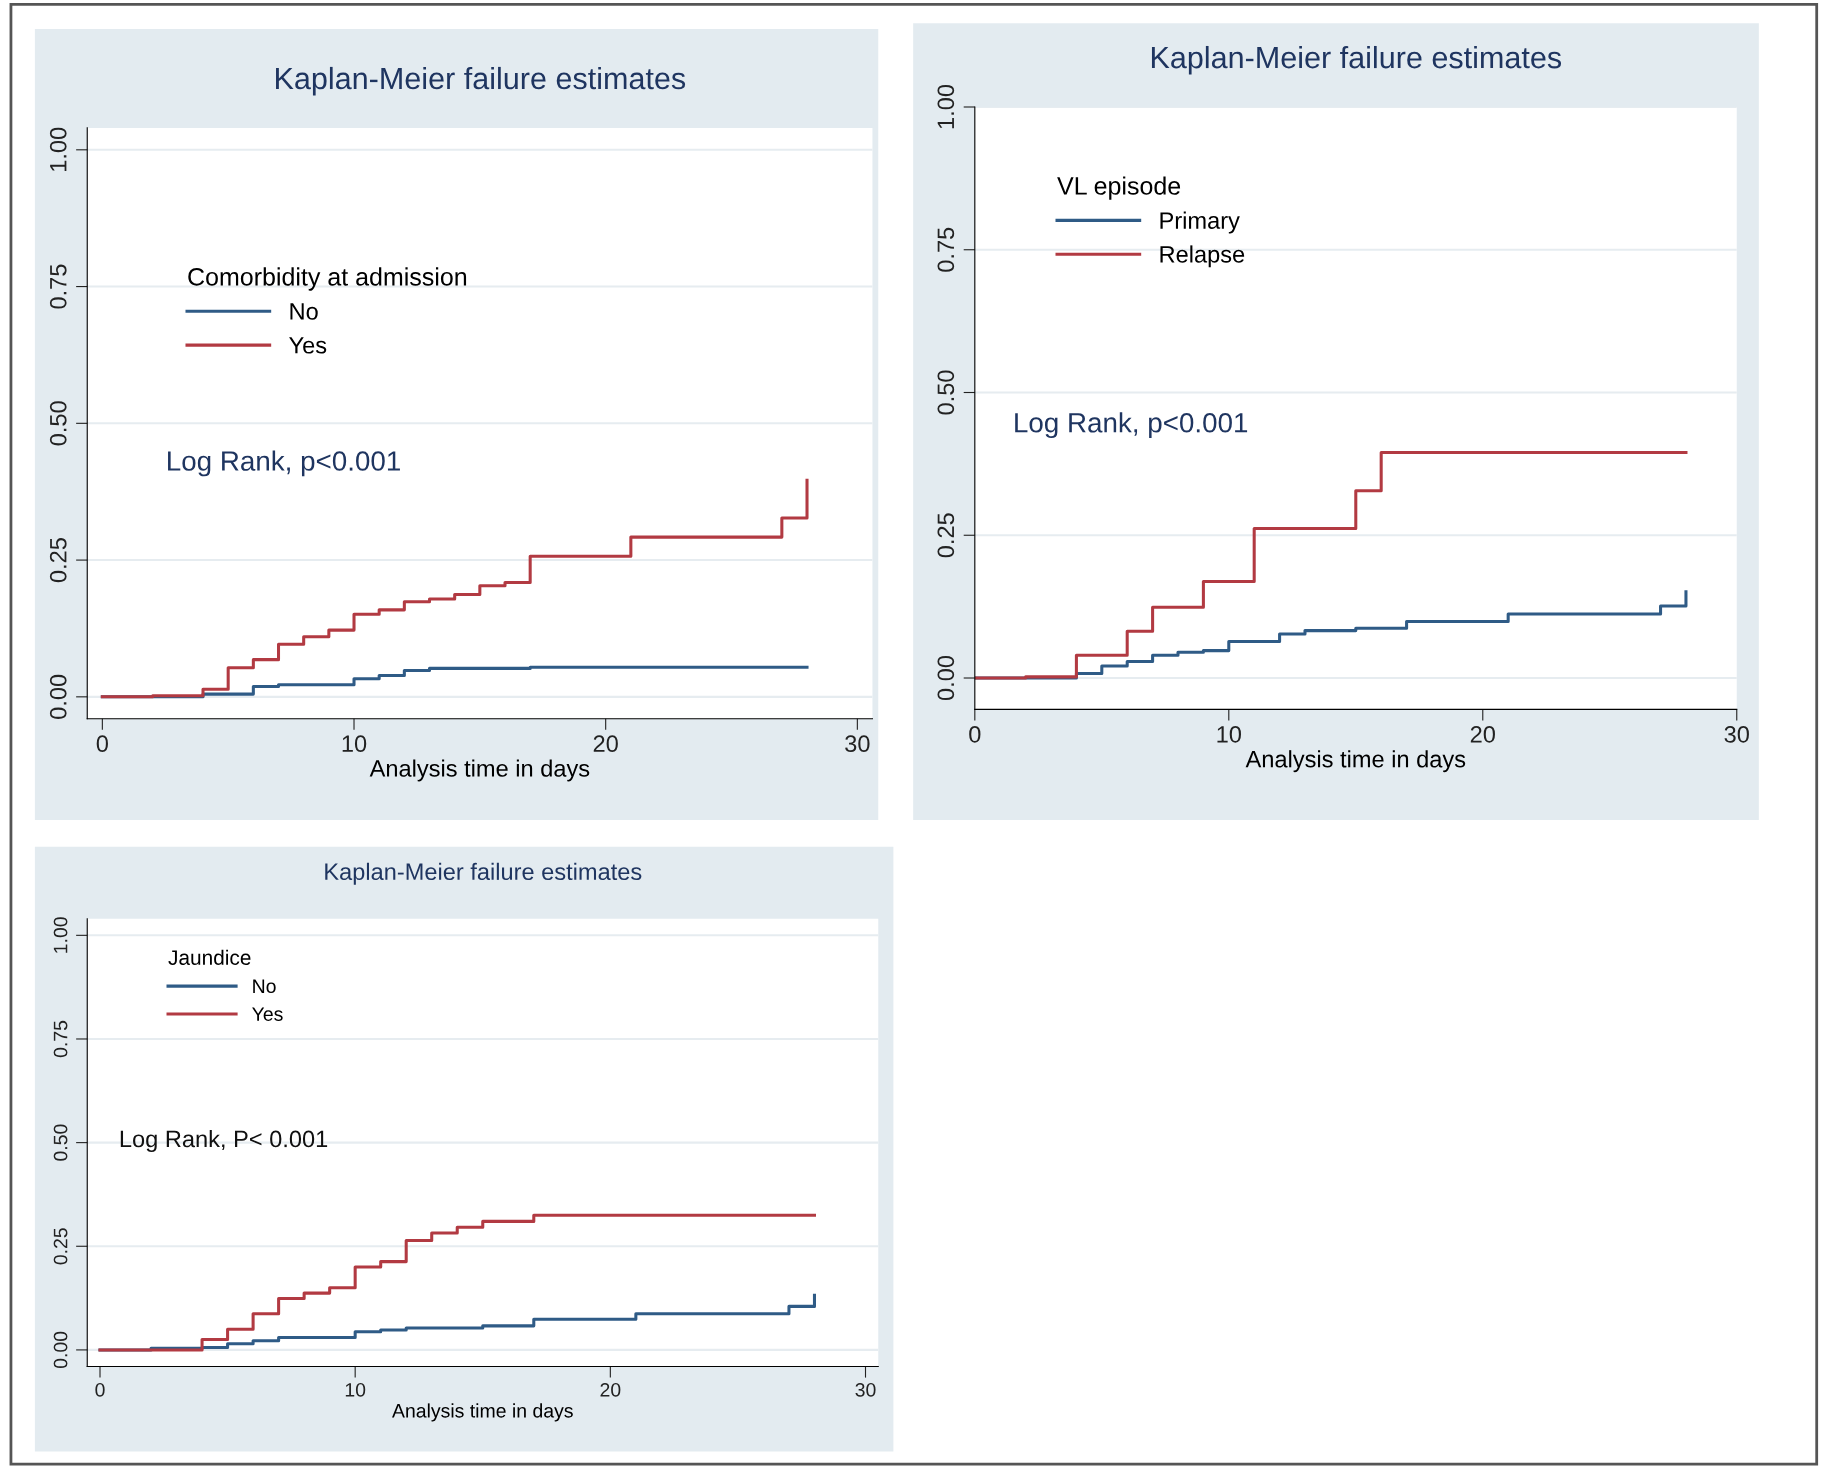 This screenshot has width=1824, height=1470. Describe the element at coordinates (1119, 188) in the screenshot. I see `legend-title: VL episode` at that location.